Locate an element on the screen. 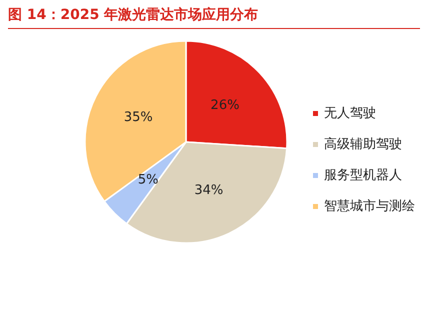  legend-label: 智慧城市与测绘 is located at coordinates (369, 206).